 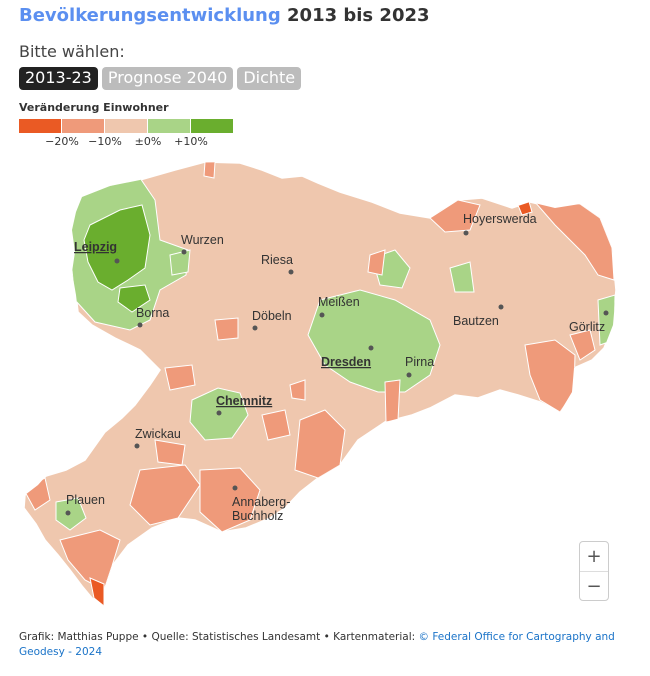 I want to click on region-markkleeberg, so click(x=134, y=298).